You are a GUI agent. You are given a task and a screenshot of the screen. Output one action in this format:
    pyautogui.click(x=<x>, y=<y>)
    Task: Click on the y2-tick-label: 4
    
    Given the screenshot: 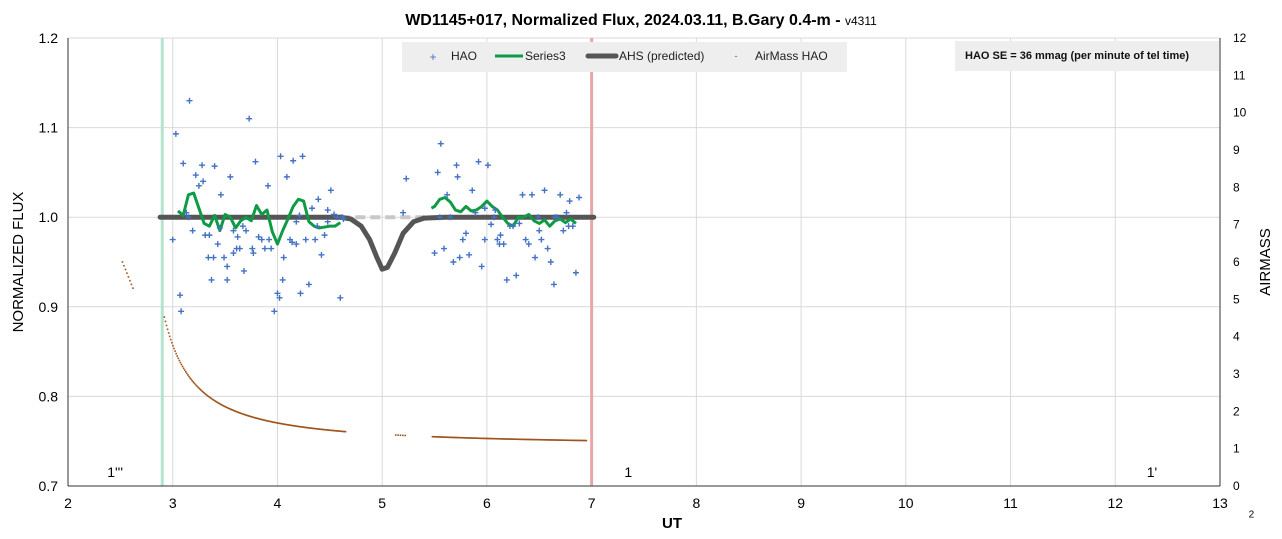 What is the action you would take?
    pyautogui.click(x=1236, y=337)
    